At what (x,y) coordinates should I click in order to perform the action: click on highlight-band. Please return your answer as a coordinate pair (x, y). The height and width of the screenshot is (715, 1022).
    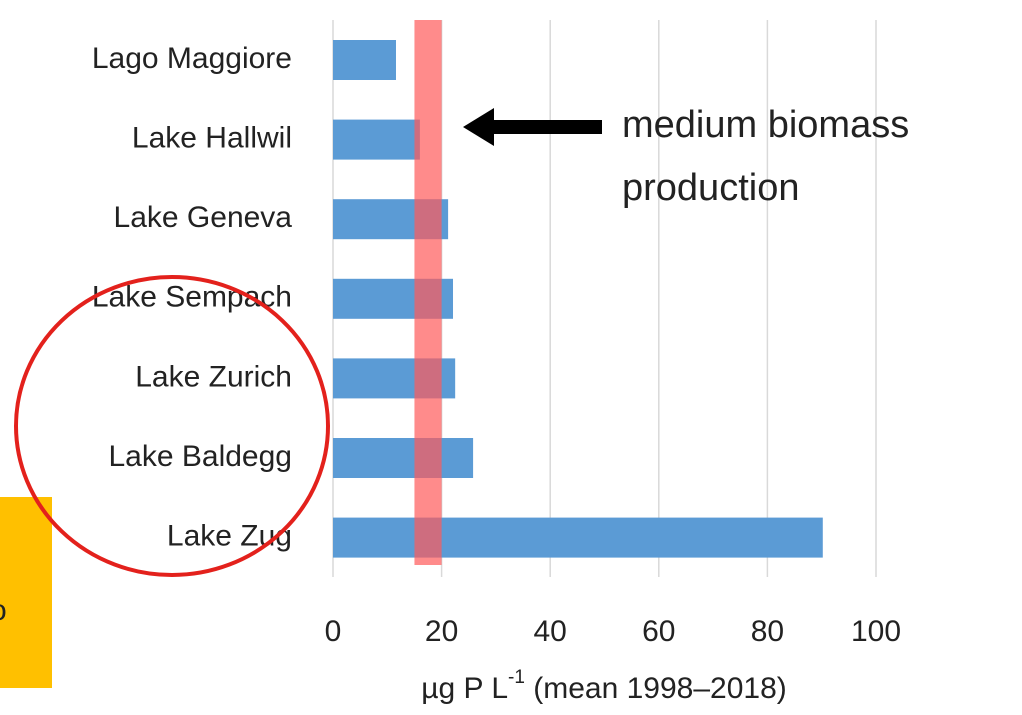
    Looking at the image, I should click on (428, 292).